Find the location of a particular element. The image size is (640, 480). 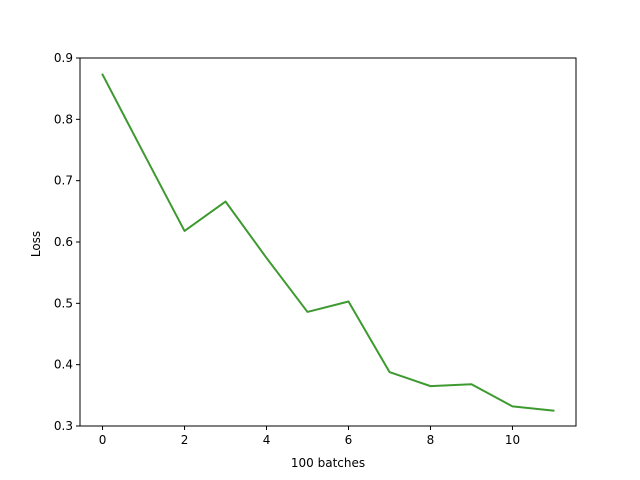

y-tick-label: 0.6 is located at coordinates (63, 242).